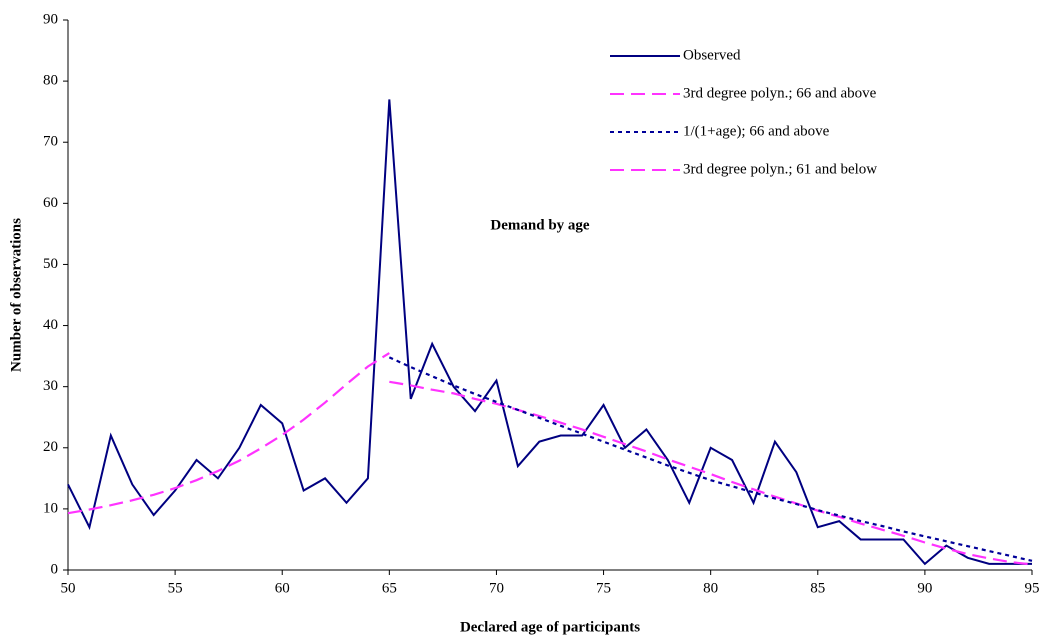 The width and height of the screenshot is (1047, 641). Describe the element at coordinates (603, 588) in the screenshot. I see `x-tick-label: 75` at that location.